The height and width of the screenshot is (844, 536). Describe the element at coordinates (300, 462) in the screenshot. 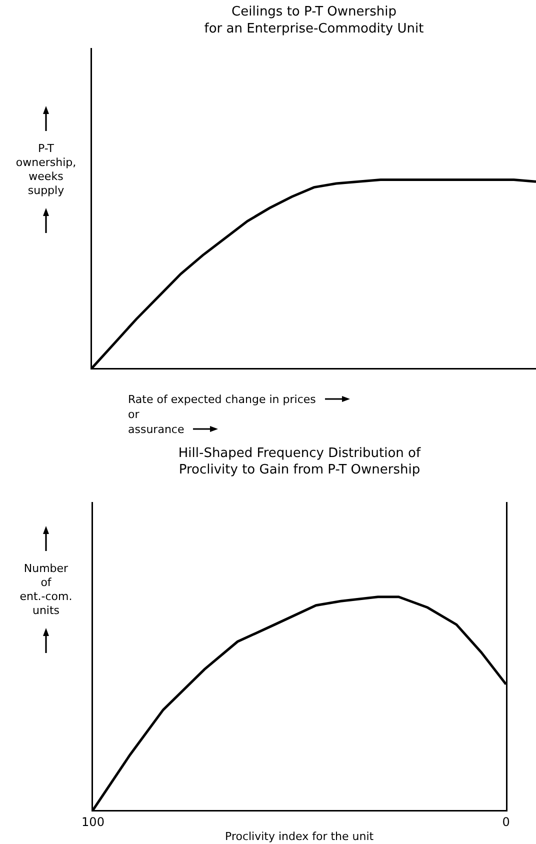

I see `chart-title: Hill-Shaped Frequency Distribution of Proclivity to Gain from P-T Ownership` at that location.